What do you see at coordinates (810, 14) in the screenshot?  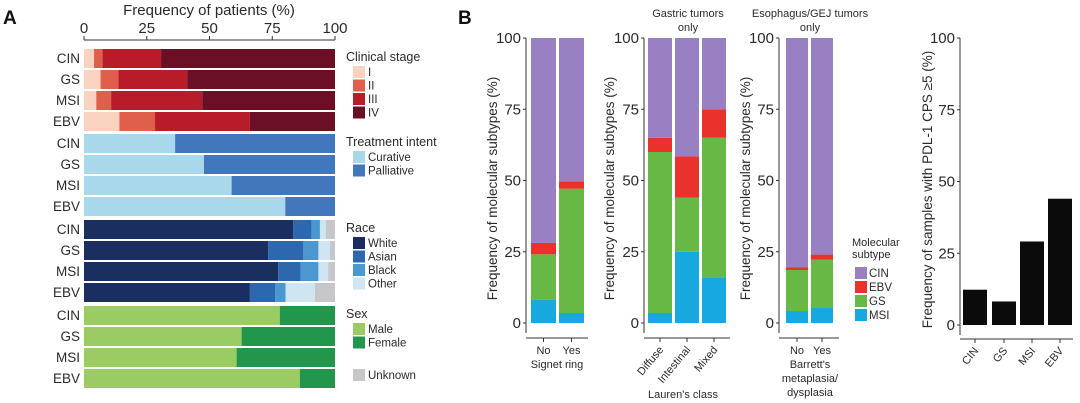 I see `chart-title-line: Esophagus/GEJ tumors` at bounding box center [810, 14].